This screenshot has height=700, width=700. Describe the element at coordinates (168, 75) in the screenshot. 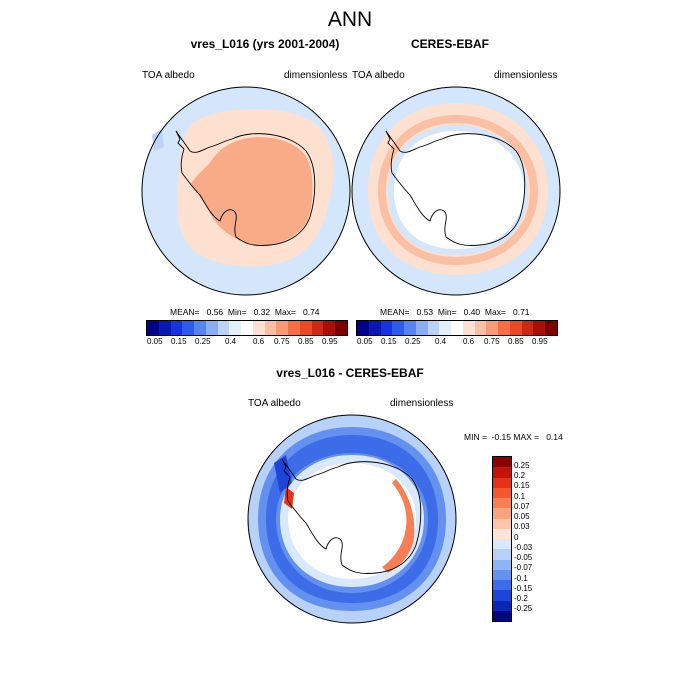

I see `panel1-variable: TOA albedo` at that location.